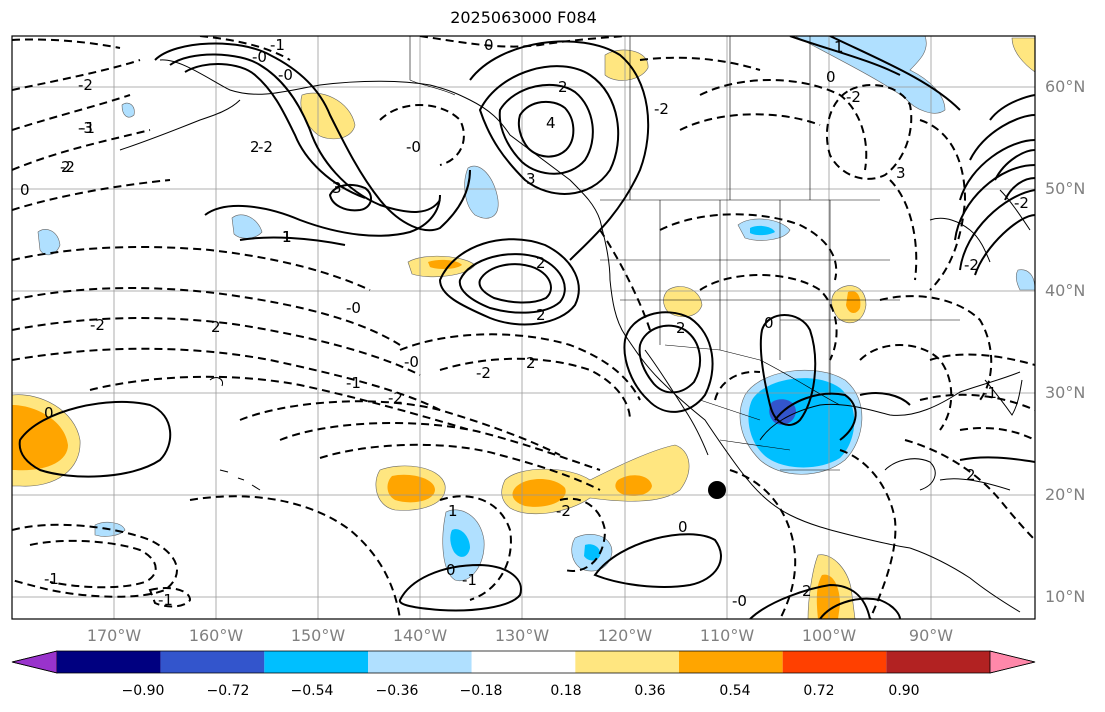  I want to click on colorbar-tick-label: 0.18, so click(566, 691).